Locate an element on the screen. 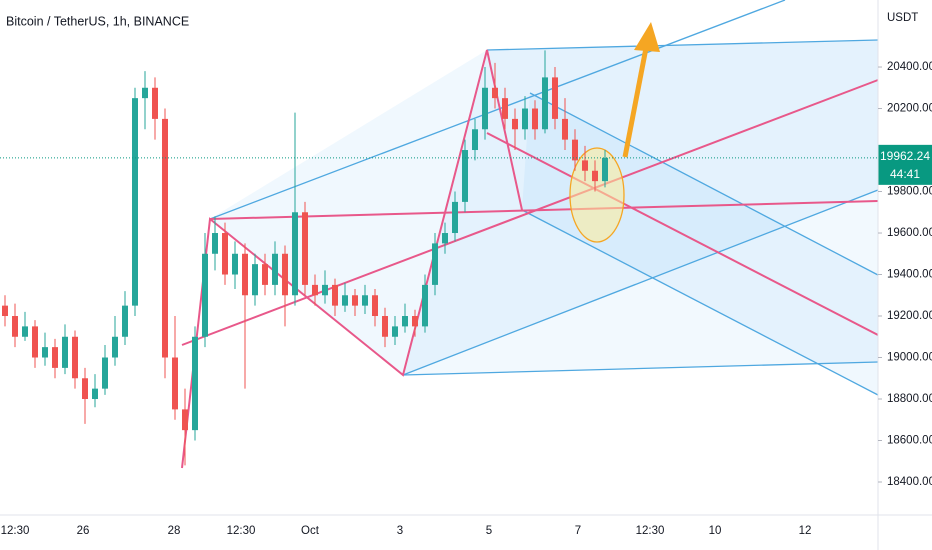  y-tick-label: 19200.00 is located at coordinates (909, 316).